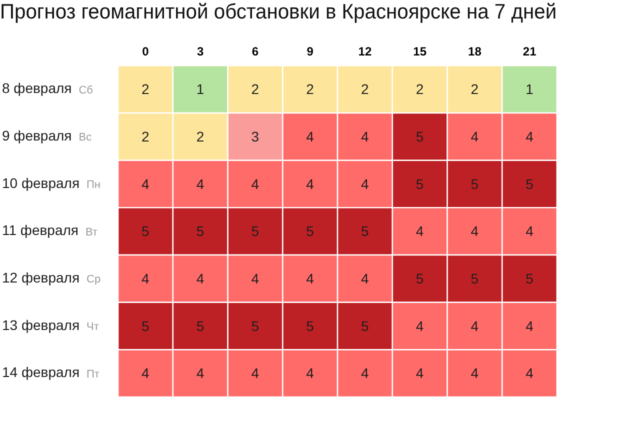  I want to click on x-tick-label: 18, so click(475, 51).